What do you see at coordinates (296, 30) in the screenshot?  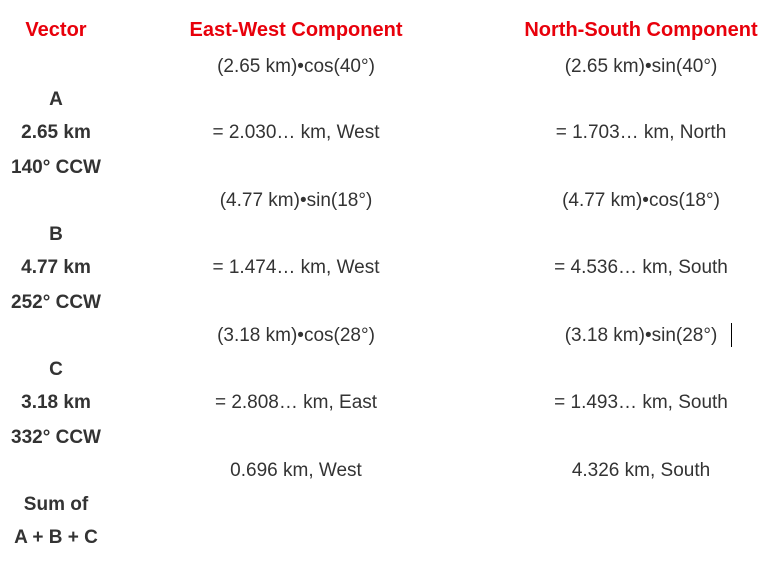 I see `header-east-west: East-West Component` at bounding box center [296, 30].